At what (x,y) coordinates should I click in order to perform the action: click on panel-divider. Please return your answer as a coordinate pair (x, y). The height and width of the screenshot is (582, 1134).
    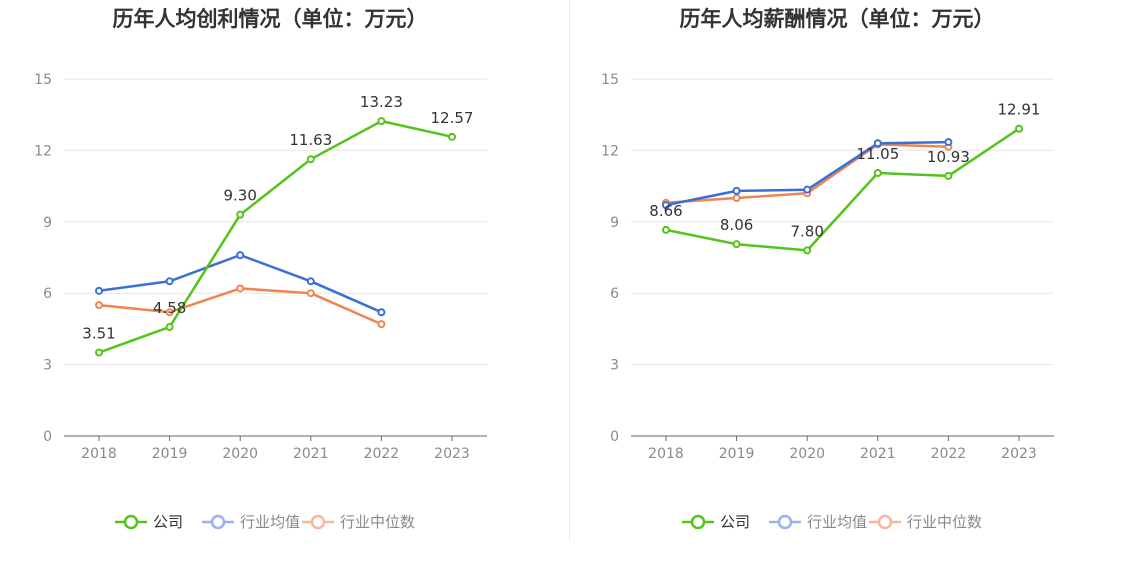
    Looking at the image, I should click on (569, 271).